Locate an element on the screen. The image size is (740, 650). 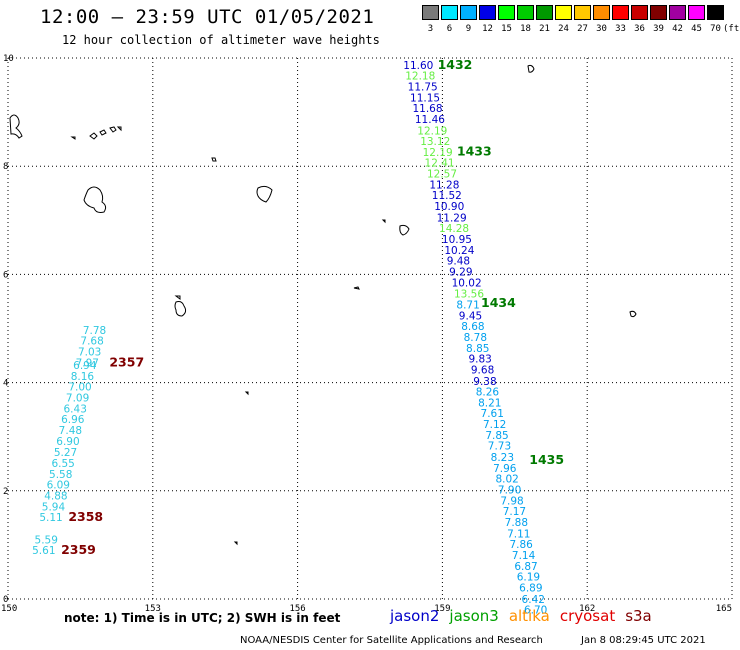
color-scale-label: 30 is located at coordinates (601, 29).